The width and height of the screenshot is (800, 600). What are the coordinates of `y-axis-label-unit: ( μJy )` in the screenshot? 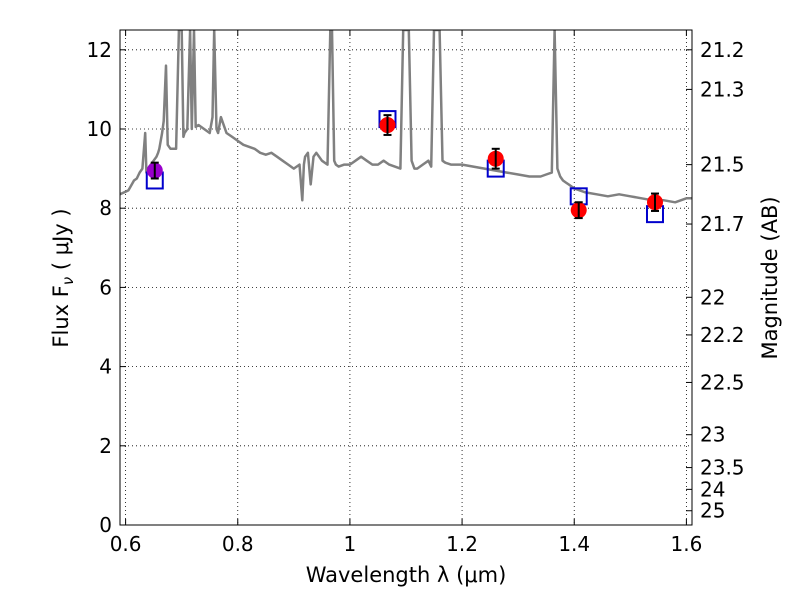 It's located at (61, 242).